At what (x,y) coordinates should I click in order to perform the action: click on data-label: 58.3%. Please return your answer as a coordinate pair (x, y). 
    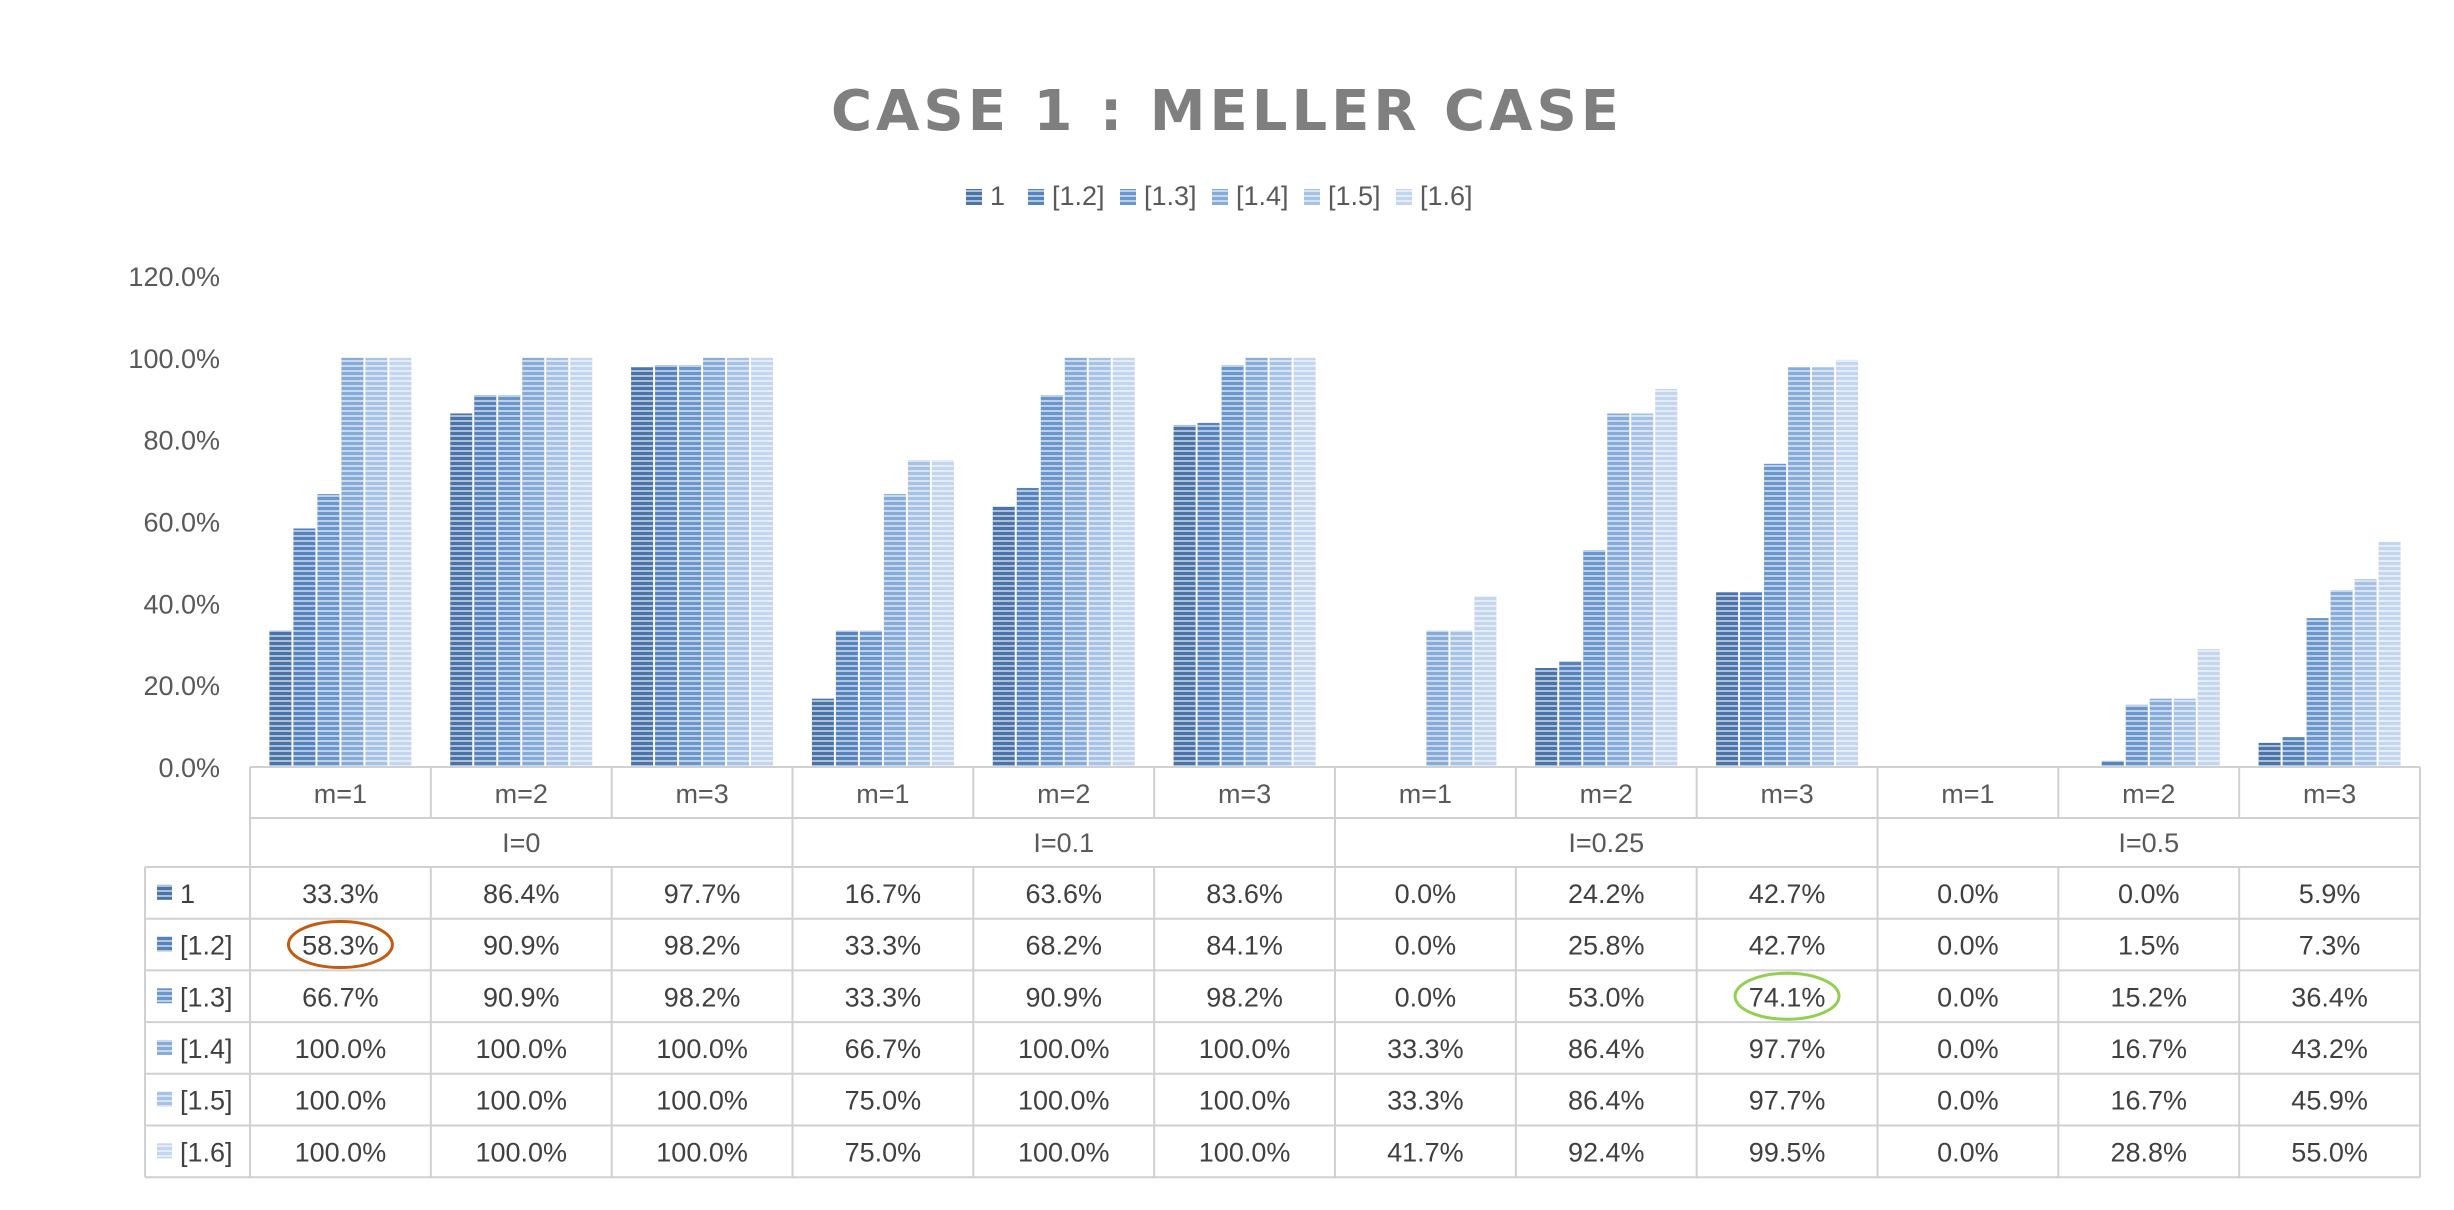
    Looking at the image, I should click on (340, 946).